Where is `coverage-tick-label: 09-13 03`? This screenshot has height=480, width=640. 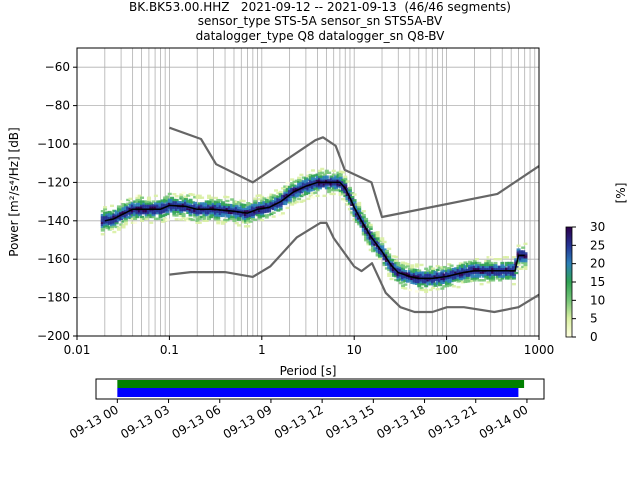 coverage-tick-label: 09-13 03 is located at coordinates (145, 421).